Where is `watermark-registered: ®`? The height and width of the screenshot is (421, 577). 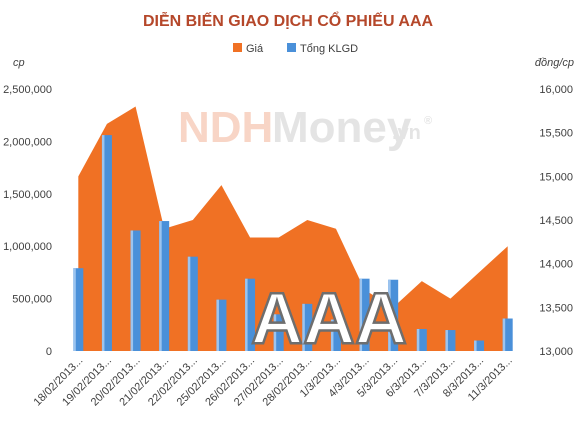 watermark-registered: ® is located at coordinates (428, 121).